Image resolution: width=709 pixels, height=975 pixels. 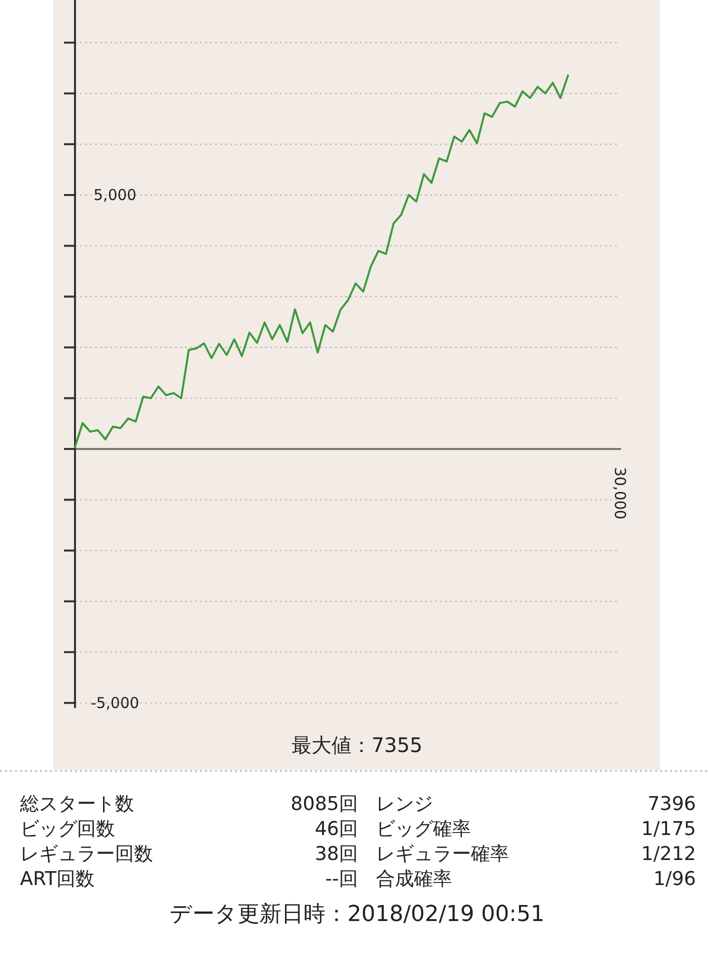 What do you see at coordinates (357, 914) in the screenshot?
I see `text: データ更新日時：2018/02/19 00:51` at bounding box center [357, 914].